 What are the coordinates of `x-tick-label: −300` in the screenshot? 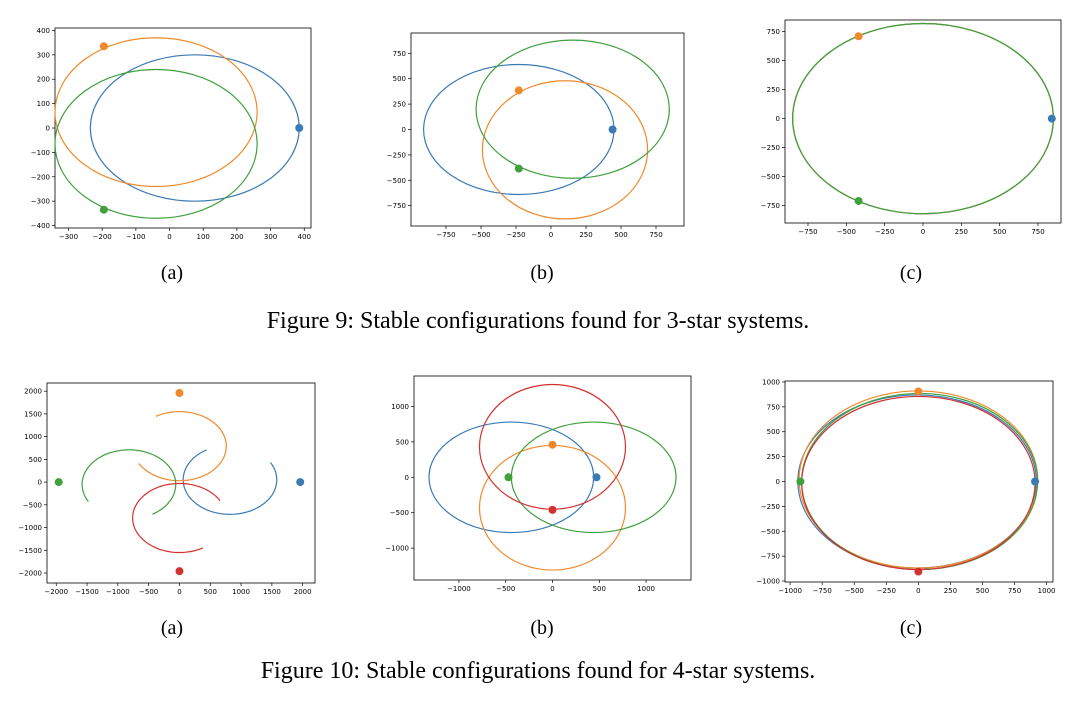 It's located at (68, 237).